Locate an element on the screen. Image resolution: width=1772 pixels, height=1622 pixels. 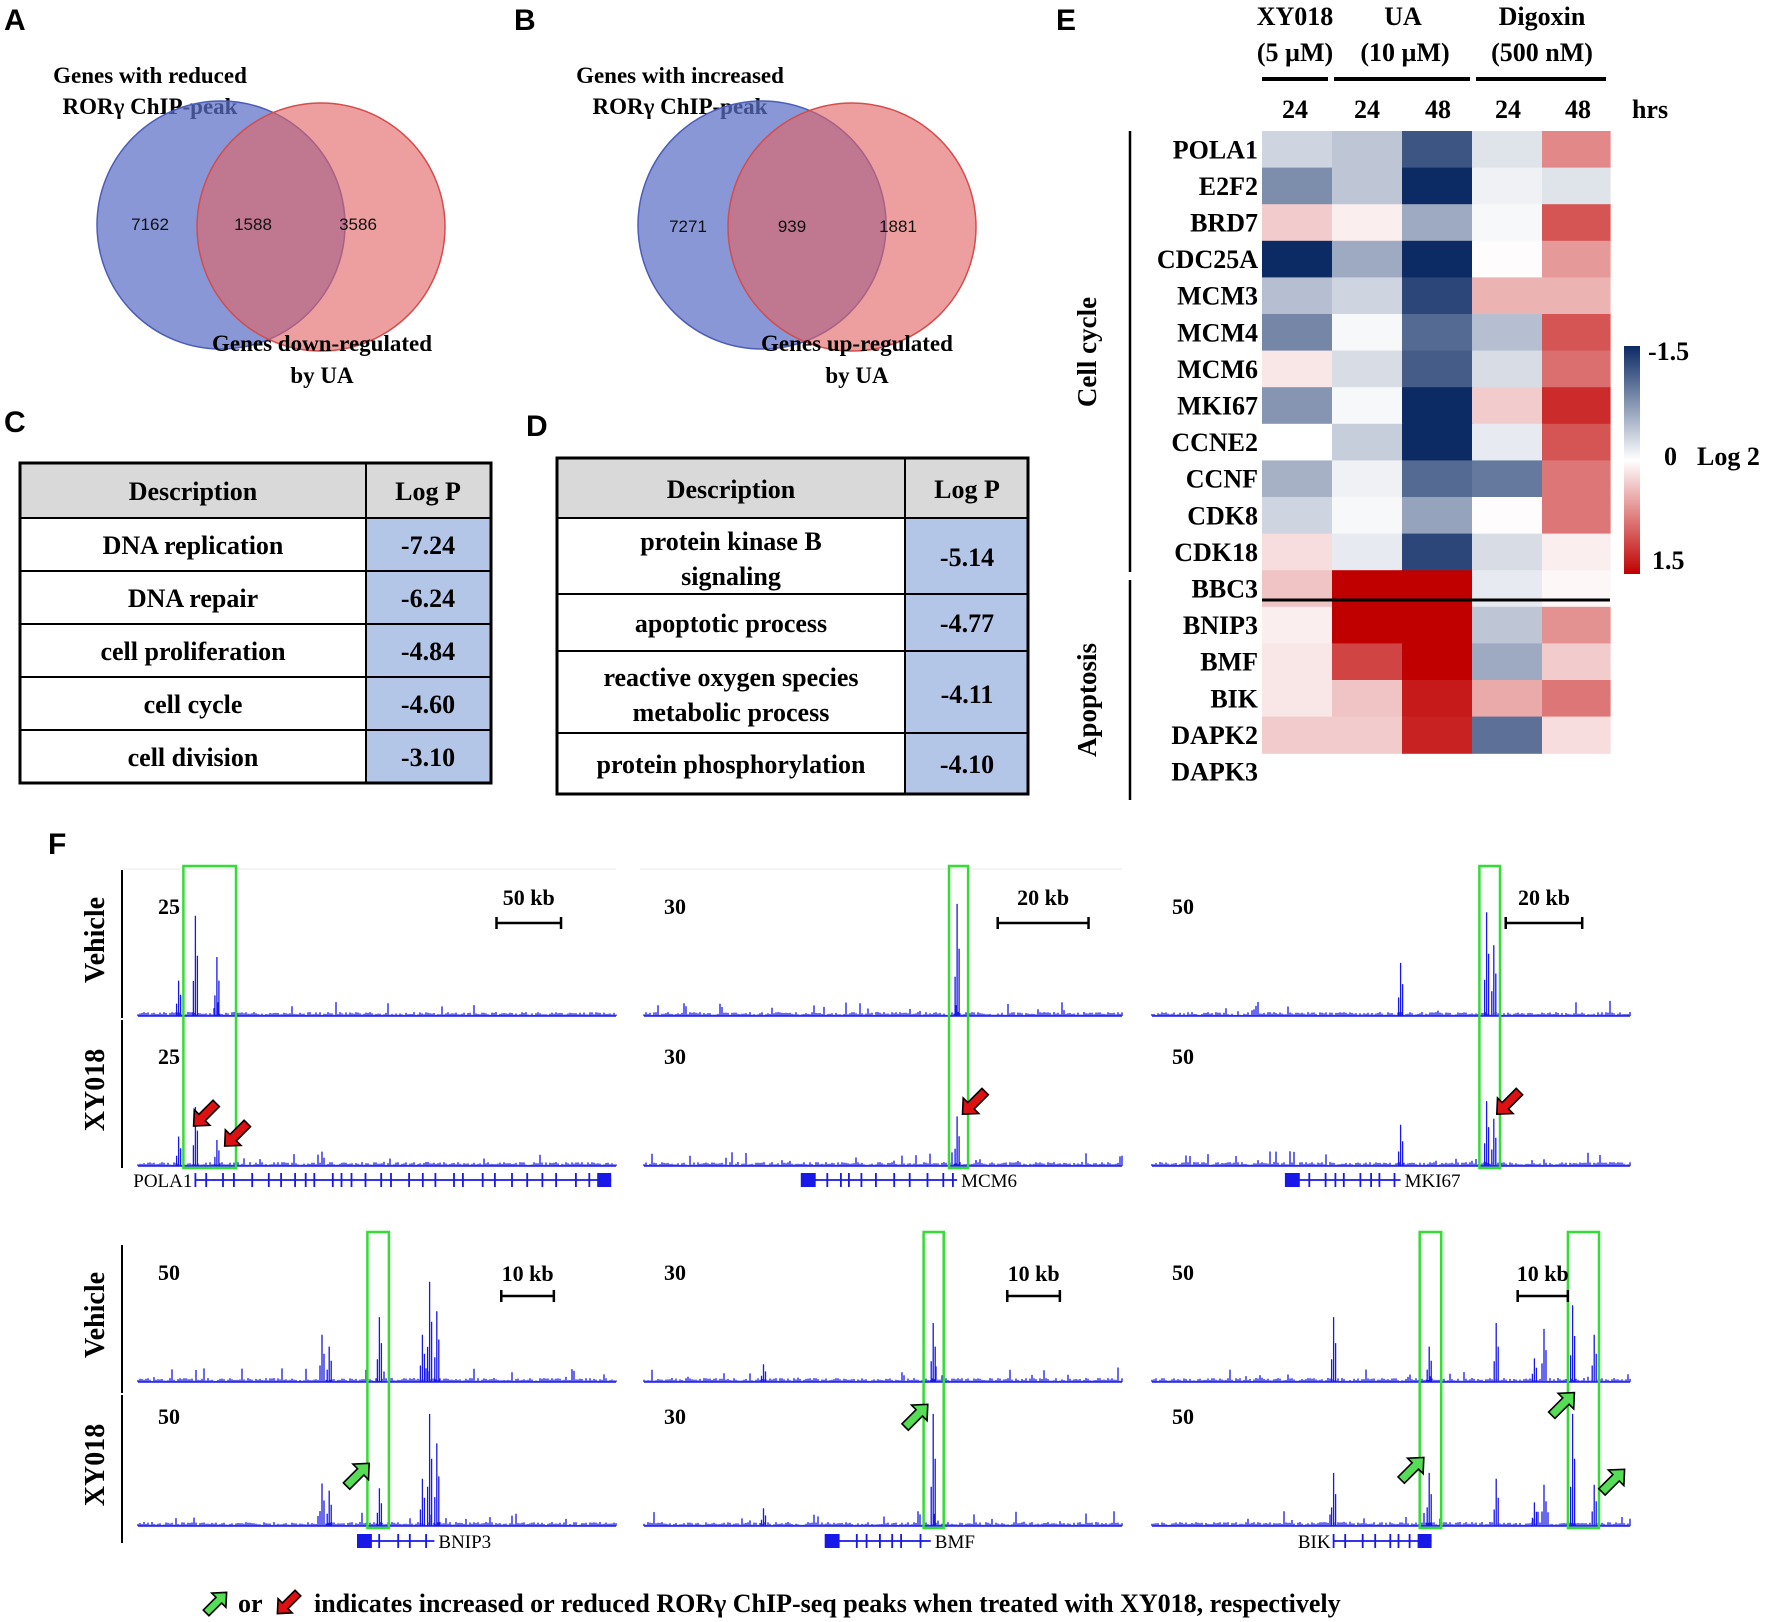
table-d-description: apoptotic process is located at coordinates (731, 623).